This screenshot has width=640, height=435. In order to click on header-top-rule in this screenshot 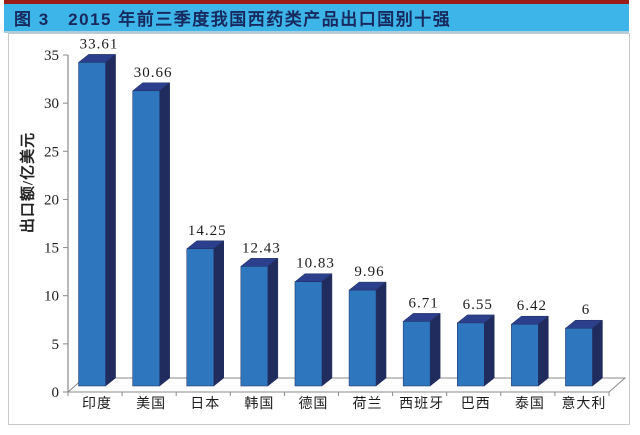, I will do `click(316, 2)`.